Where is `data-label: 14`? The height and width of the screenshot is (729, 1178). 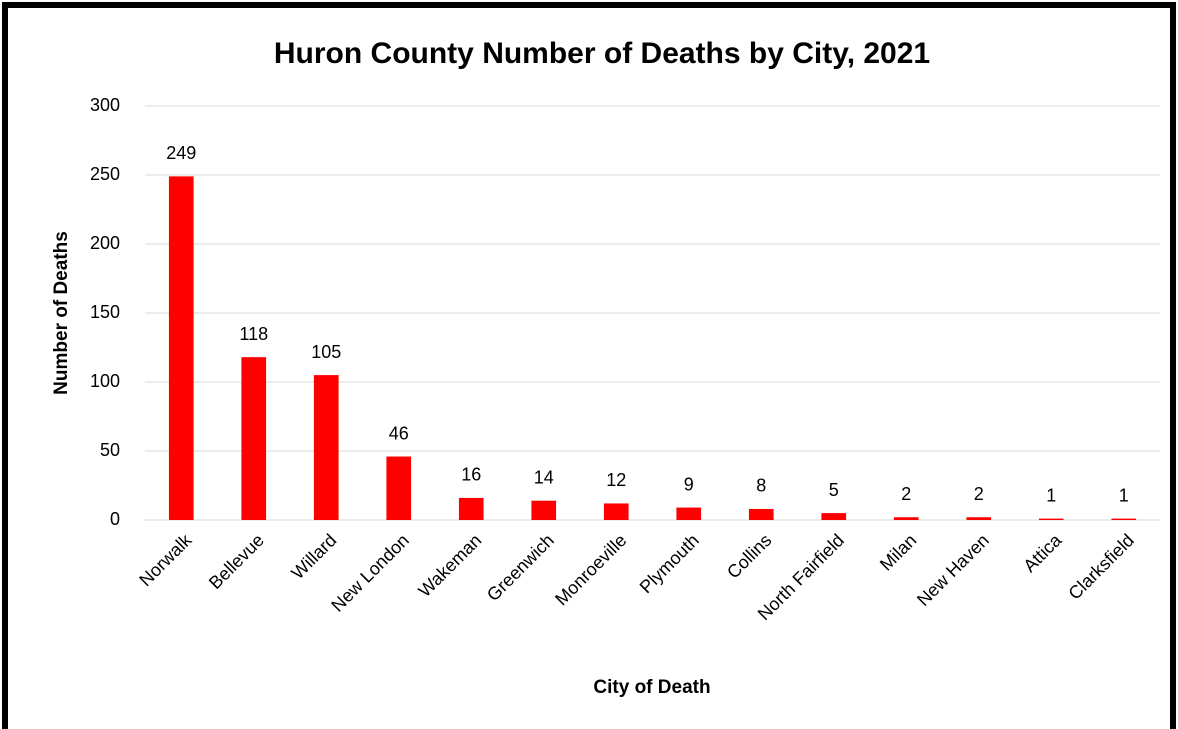
data-label: 14 is located at coordinates (544, 477).